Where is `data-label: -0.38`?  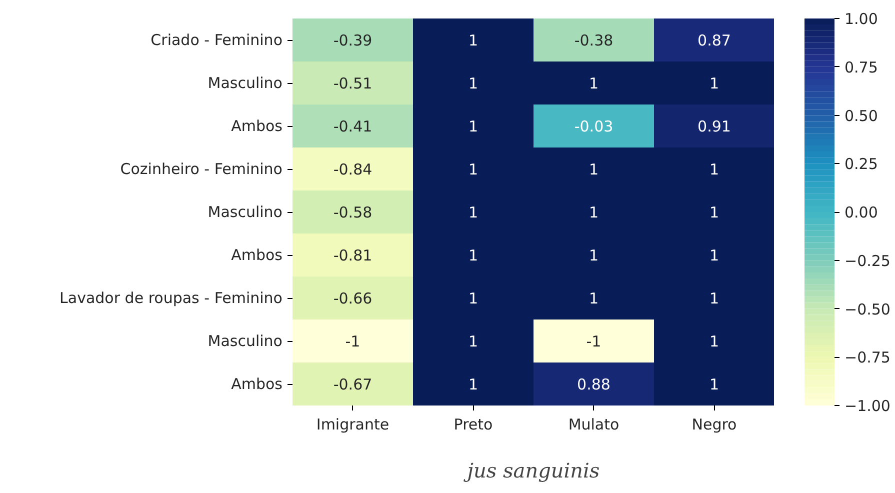
data-label: -0.38 is located at coordinates (594, 41).